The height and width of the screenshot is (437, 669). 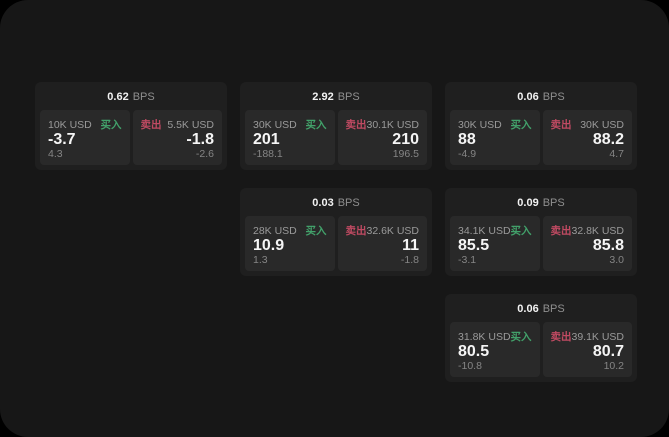 I want to click on sell-sub-value: 4.7, so click(x=616, y=153).